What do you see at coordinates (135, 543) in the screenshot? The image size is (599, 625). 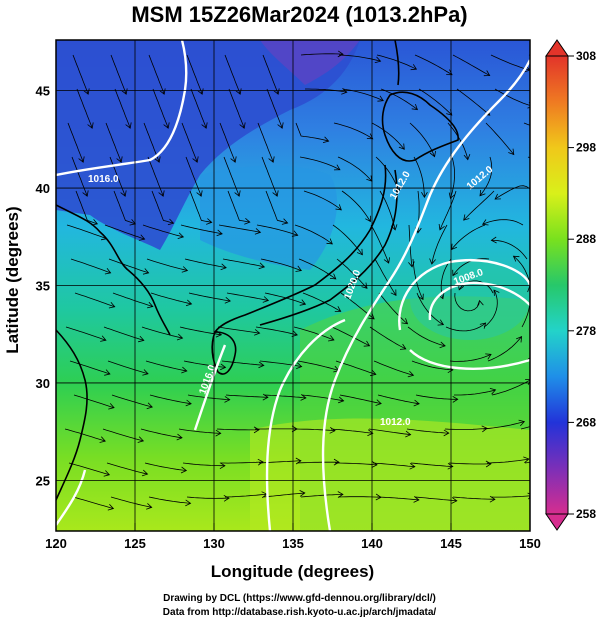 I see `x-tick-label: 125` at bounding box center [135, 543].